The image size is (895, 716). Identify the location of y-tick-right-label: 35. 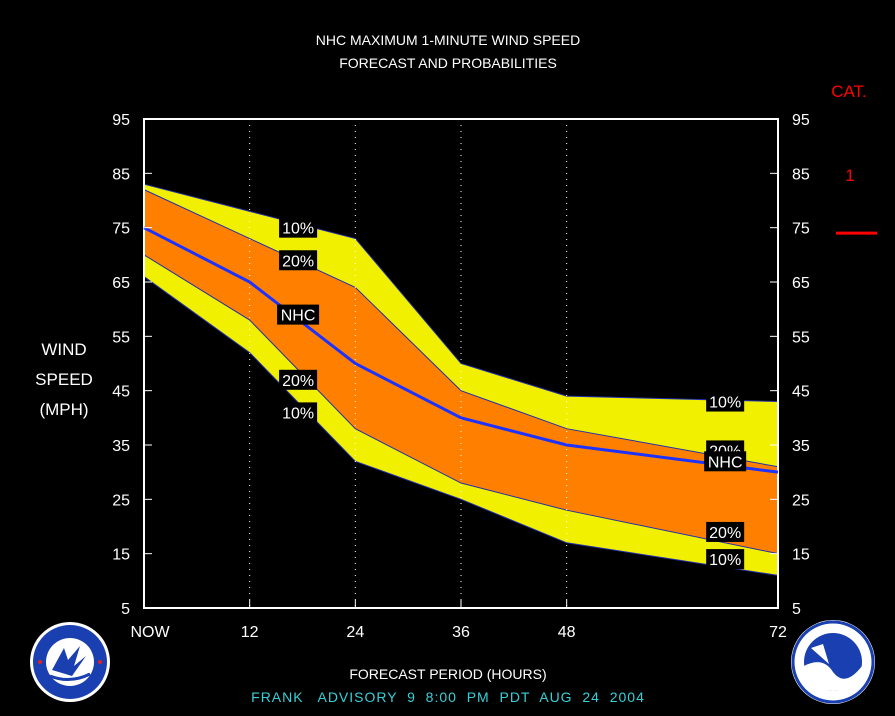
(801, 446).